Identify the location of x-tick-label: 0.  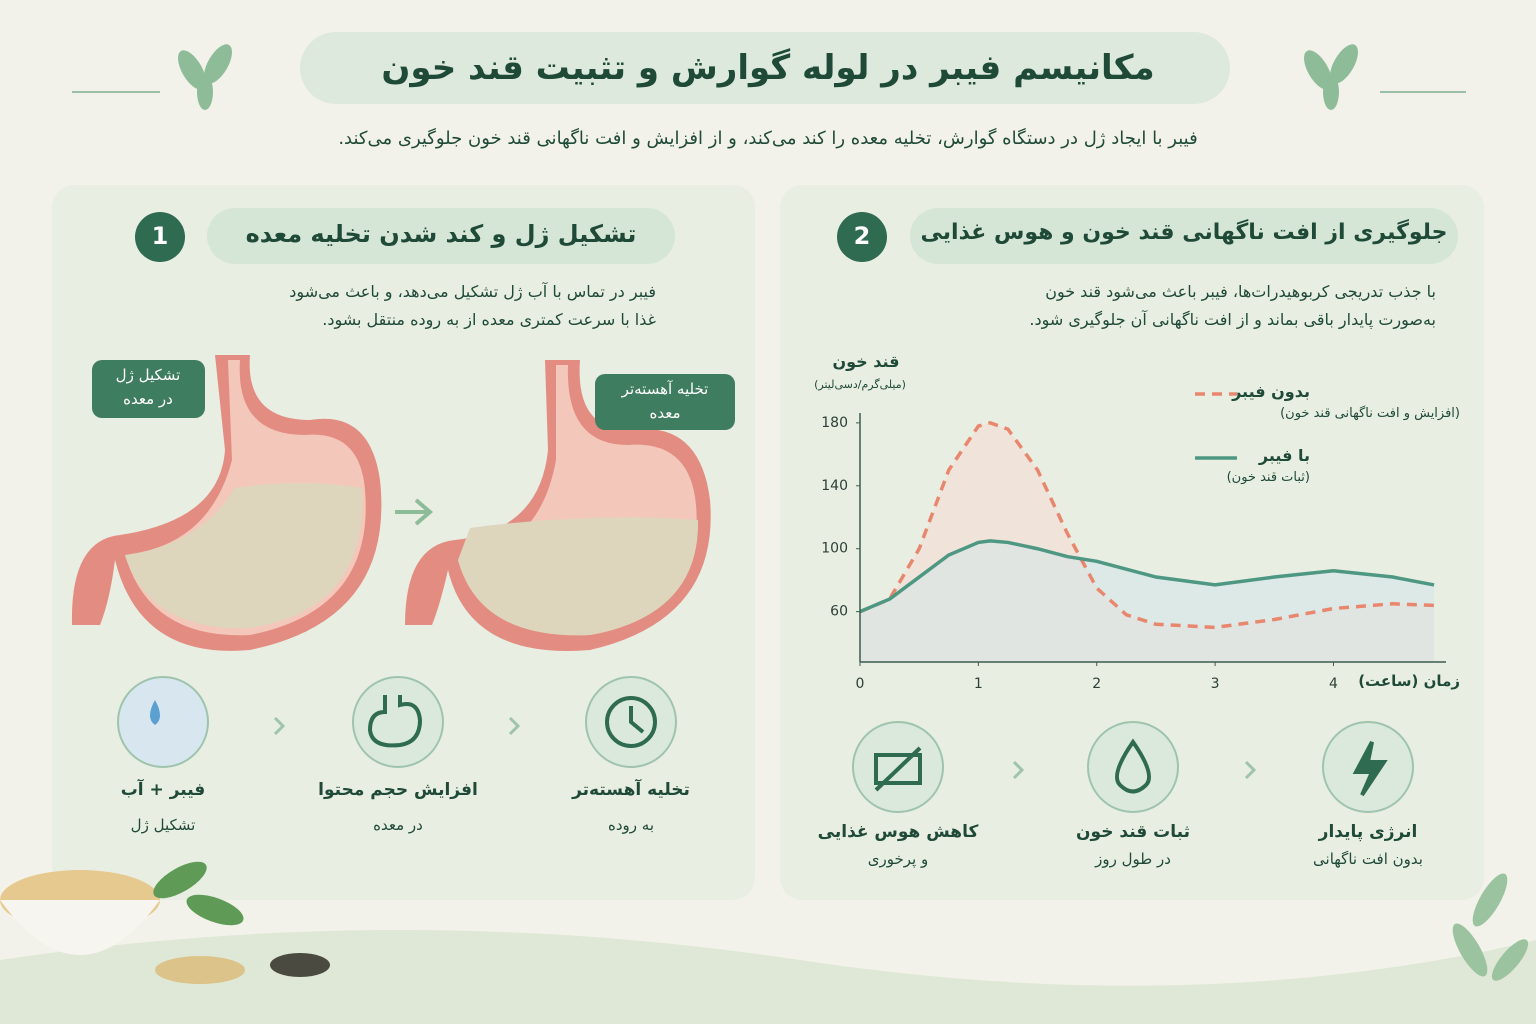
(860, 684).